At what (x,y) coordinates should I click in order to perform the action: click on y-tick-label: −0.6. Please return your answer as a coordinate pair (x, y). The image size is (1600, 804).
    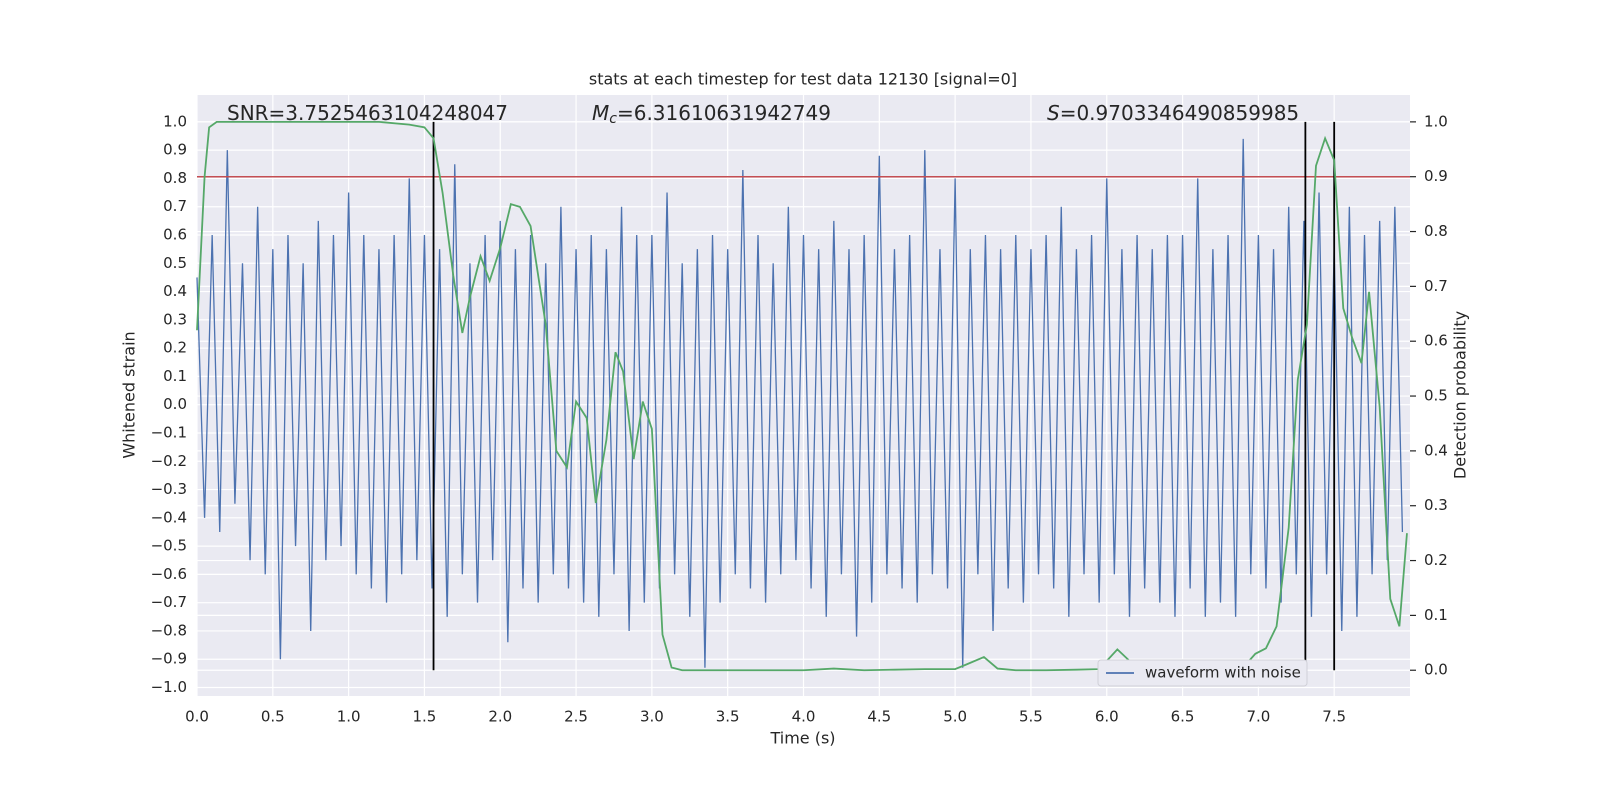
    Looking at the image, I should click on (169, 574).